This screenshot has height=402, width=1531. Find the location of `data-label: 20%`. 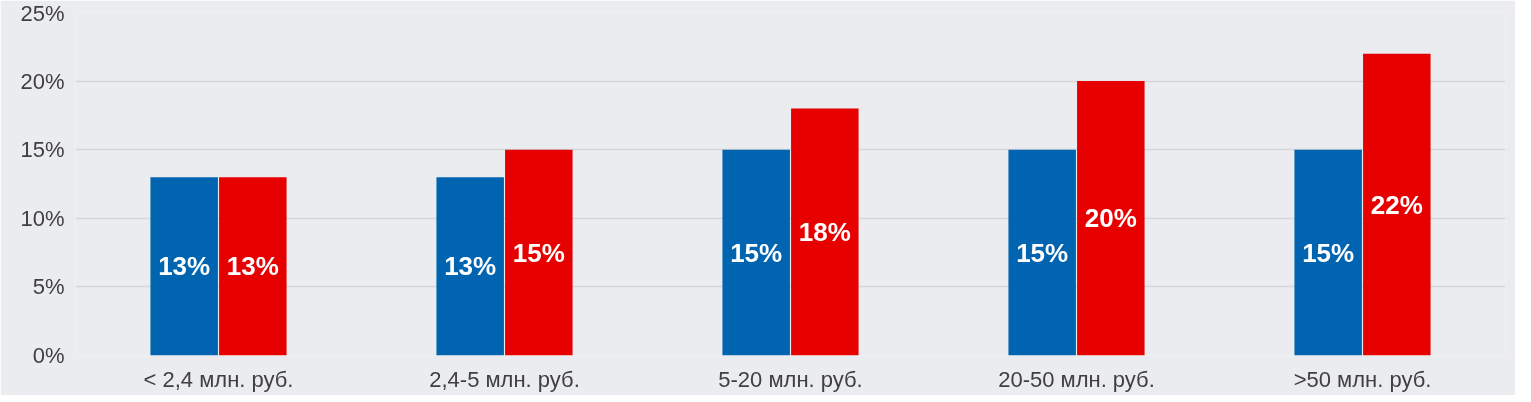

data-label: 20% is located at coordinates (1110, 218).